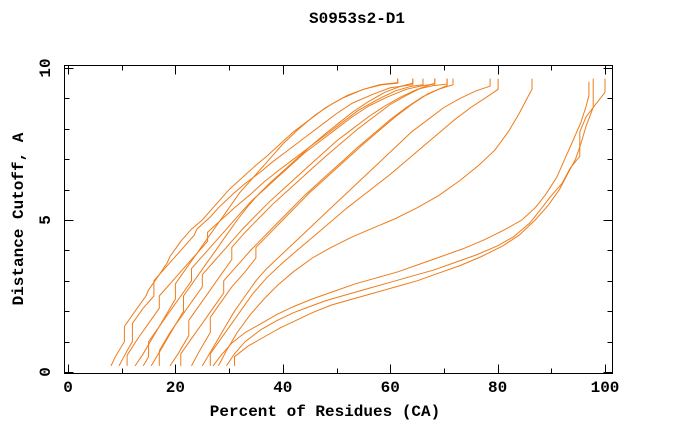 This screenshot has height=440, width=680. I want to click on x-axis-title: Percent of Residues (CA), so click(325, 412).